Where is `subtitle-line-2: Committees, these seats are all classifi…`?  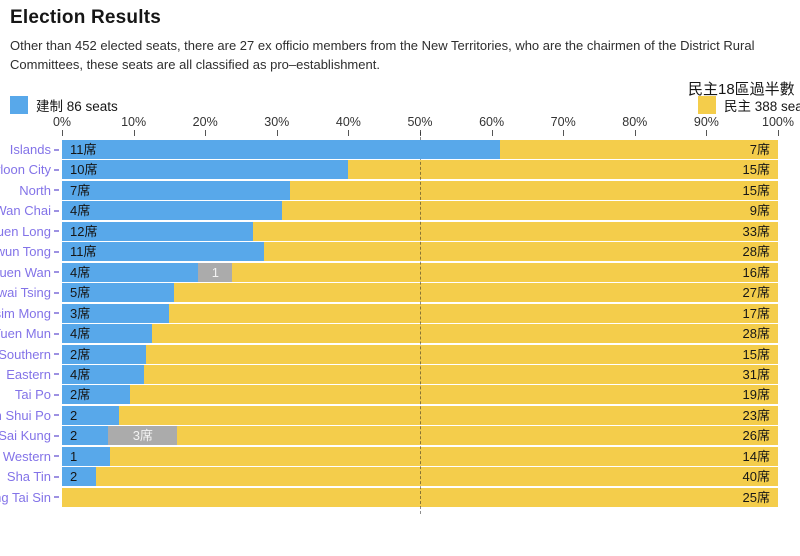 subtitle-line-2: Committees, these seats are all classifi… is located at coordinates (195, 64).